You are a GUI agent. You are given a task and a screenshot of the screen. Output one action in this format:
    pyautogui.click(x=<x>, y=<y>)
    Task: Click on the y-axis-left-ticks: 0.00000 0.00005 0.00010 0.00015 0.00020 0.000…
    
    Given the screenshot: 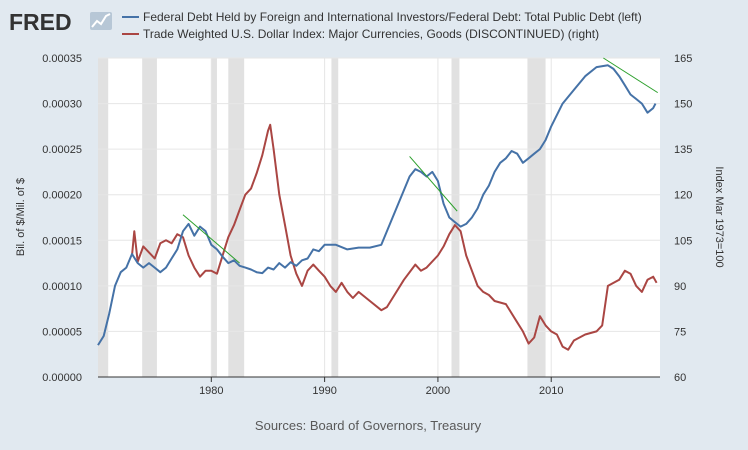 What is the action you would take?
    pyautogui.click(x=62, y=218)
    